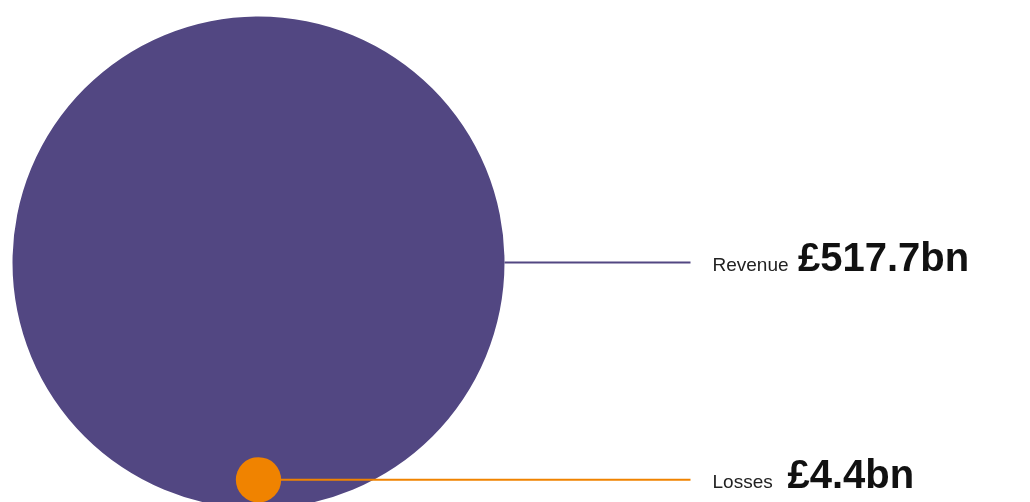 This screenshot has width=1030, height=502. I want to click on category-label: Revenue, so click(750, 264).